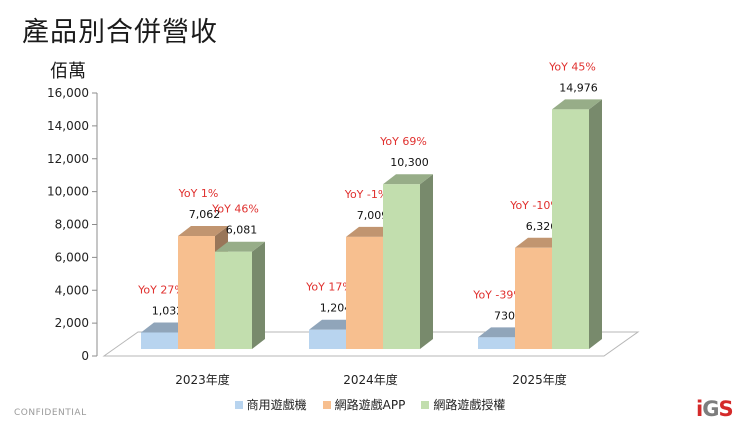  I want to click on company-logo: iGS, so click(715, 409).